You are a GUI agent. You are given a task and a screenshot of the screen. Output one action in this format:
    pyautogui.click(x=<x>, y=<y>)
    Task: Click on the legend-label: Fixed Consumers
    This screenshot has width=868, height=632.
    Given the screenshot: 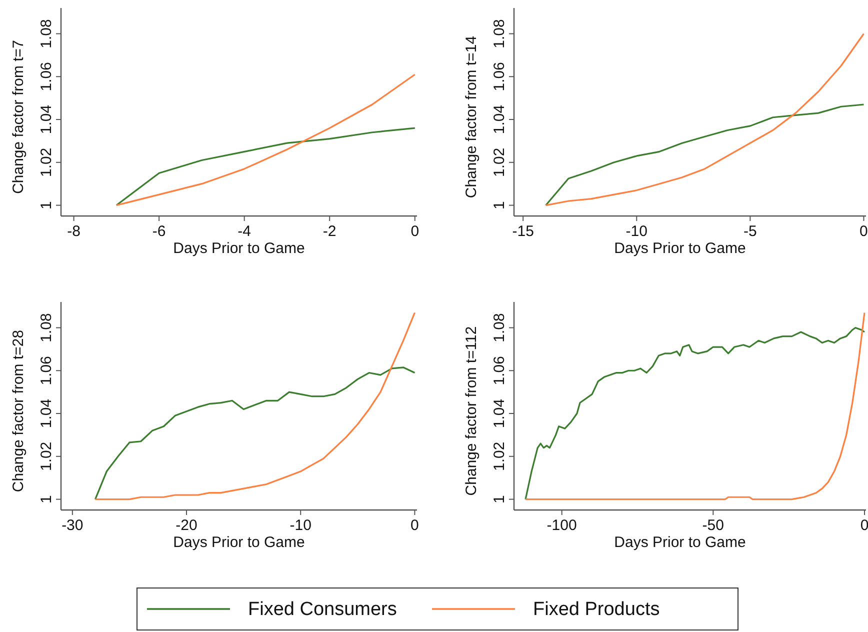 What is the action you would take?
    pyautogui.click(x=322, y=609)
    